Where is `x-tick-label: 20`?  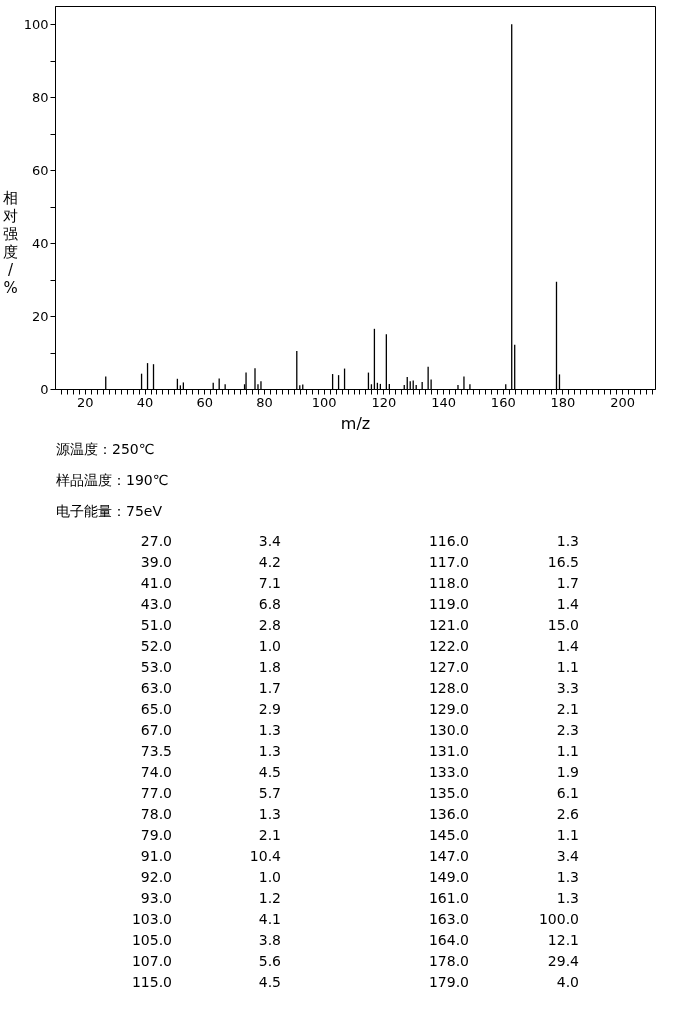
x-tick-label: 20 is located at coordinates (85, 402).